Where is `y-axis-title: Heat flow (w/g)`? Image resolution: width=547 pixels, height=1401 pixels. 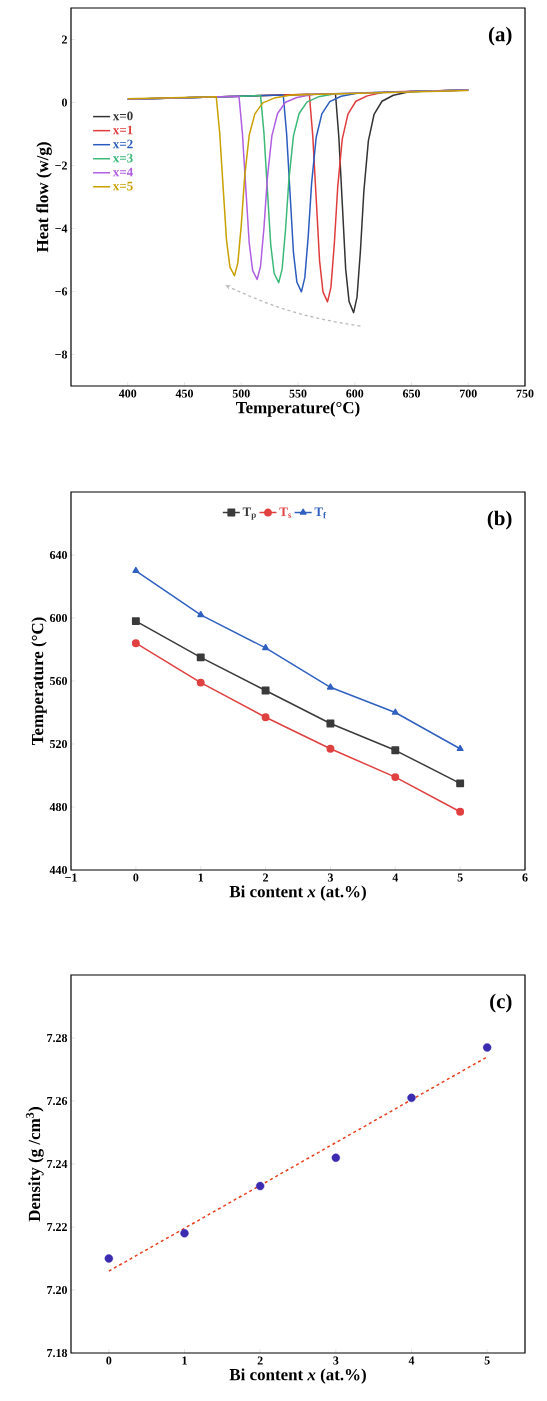 y-axis-title: Heat flow (w/g) is located at coordinates (44, 197).